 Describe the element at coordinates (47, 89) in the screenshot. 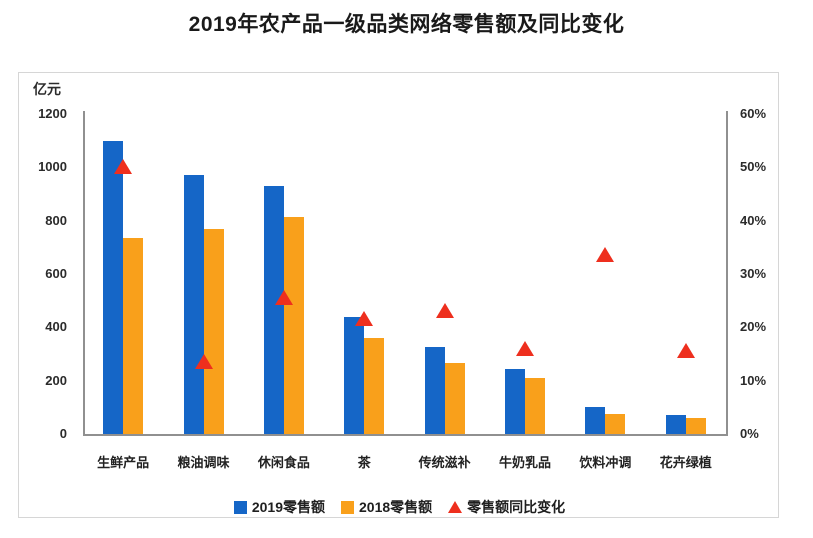

I see `left-axis-unit-label: 亿元` at that location.